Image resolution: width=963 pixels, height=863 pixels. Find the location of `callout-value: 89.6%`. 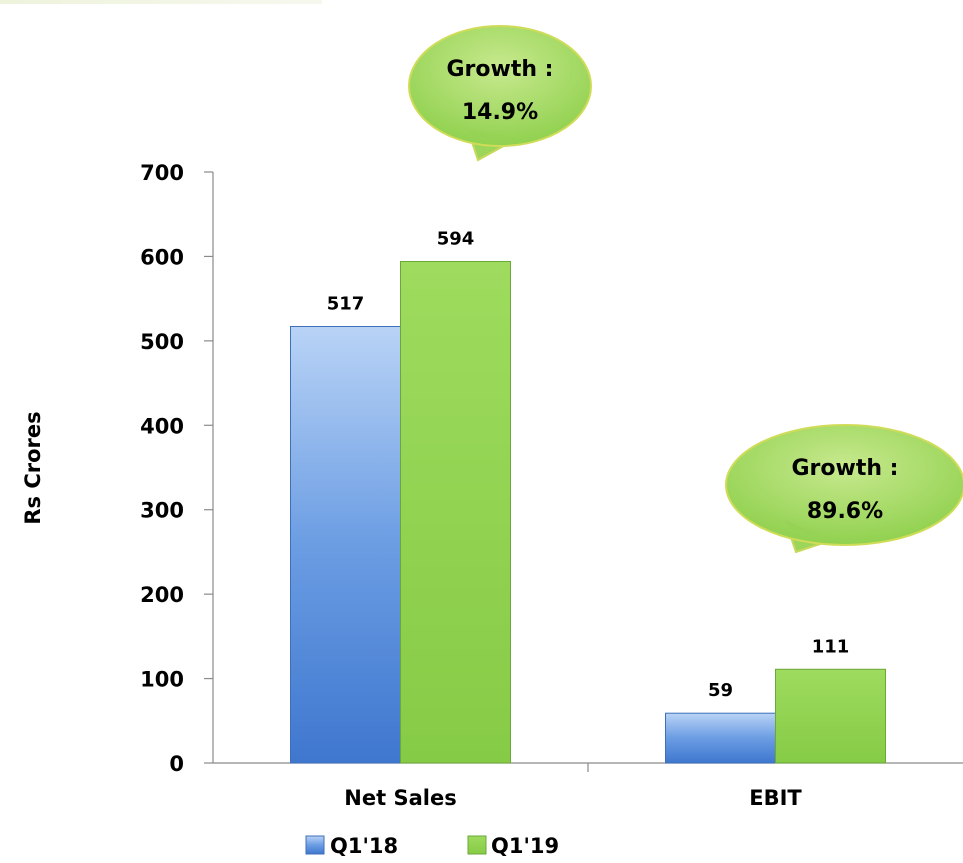

callout-value: 89.6% is located at coordinates (845, 511).